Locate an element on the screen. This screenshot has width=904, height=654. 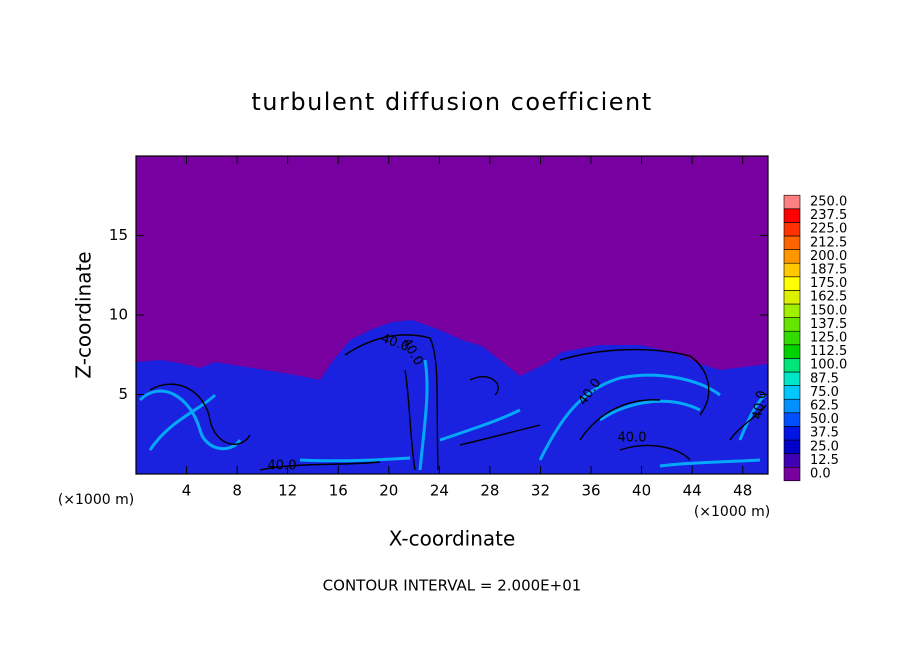
x-tick-label: 28 is located at coordinates (489, 491).